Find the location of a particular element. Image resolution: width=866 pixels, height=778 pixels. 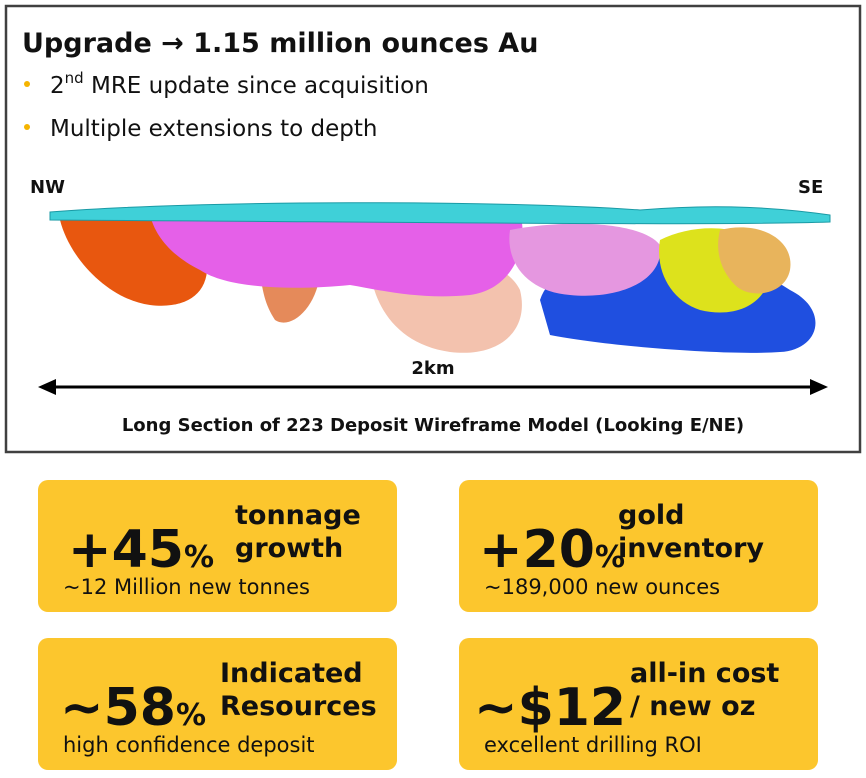

se-label: SE is located at coordinates (810, 187).